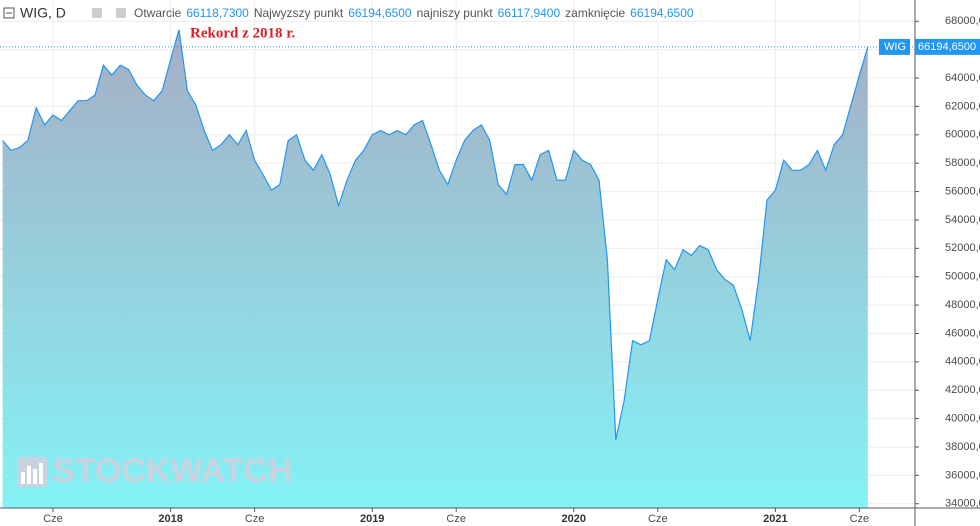 This screenshot has width=980, height=526. I want to click on y-tick-label: 42000,0000, so click(962, 390).